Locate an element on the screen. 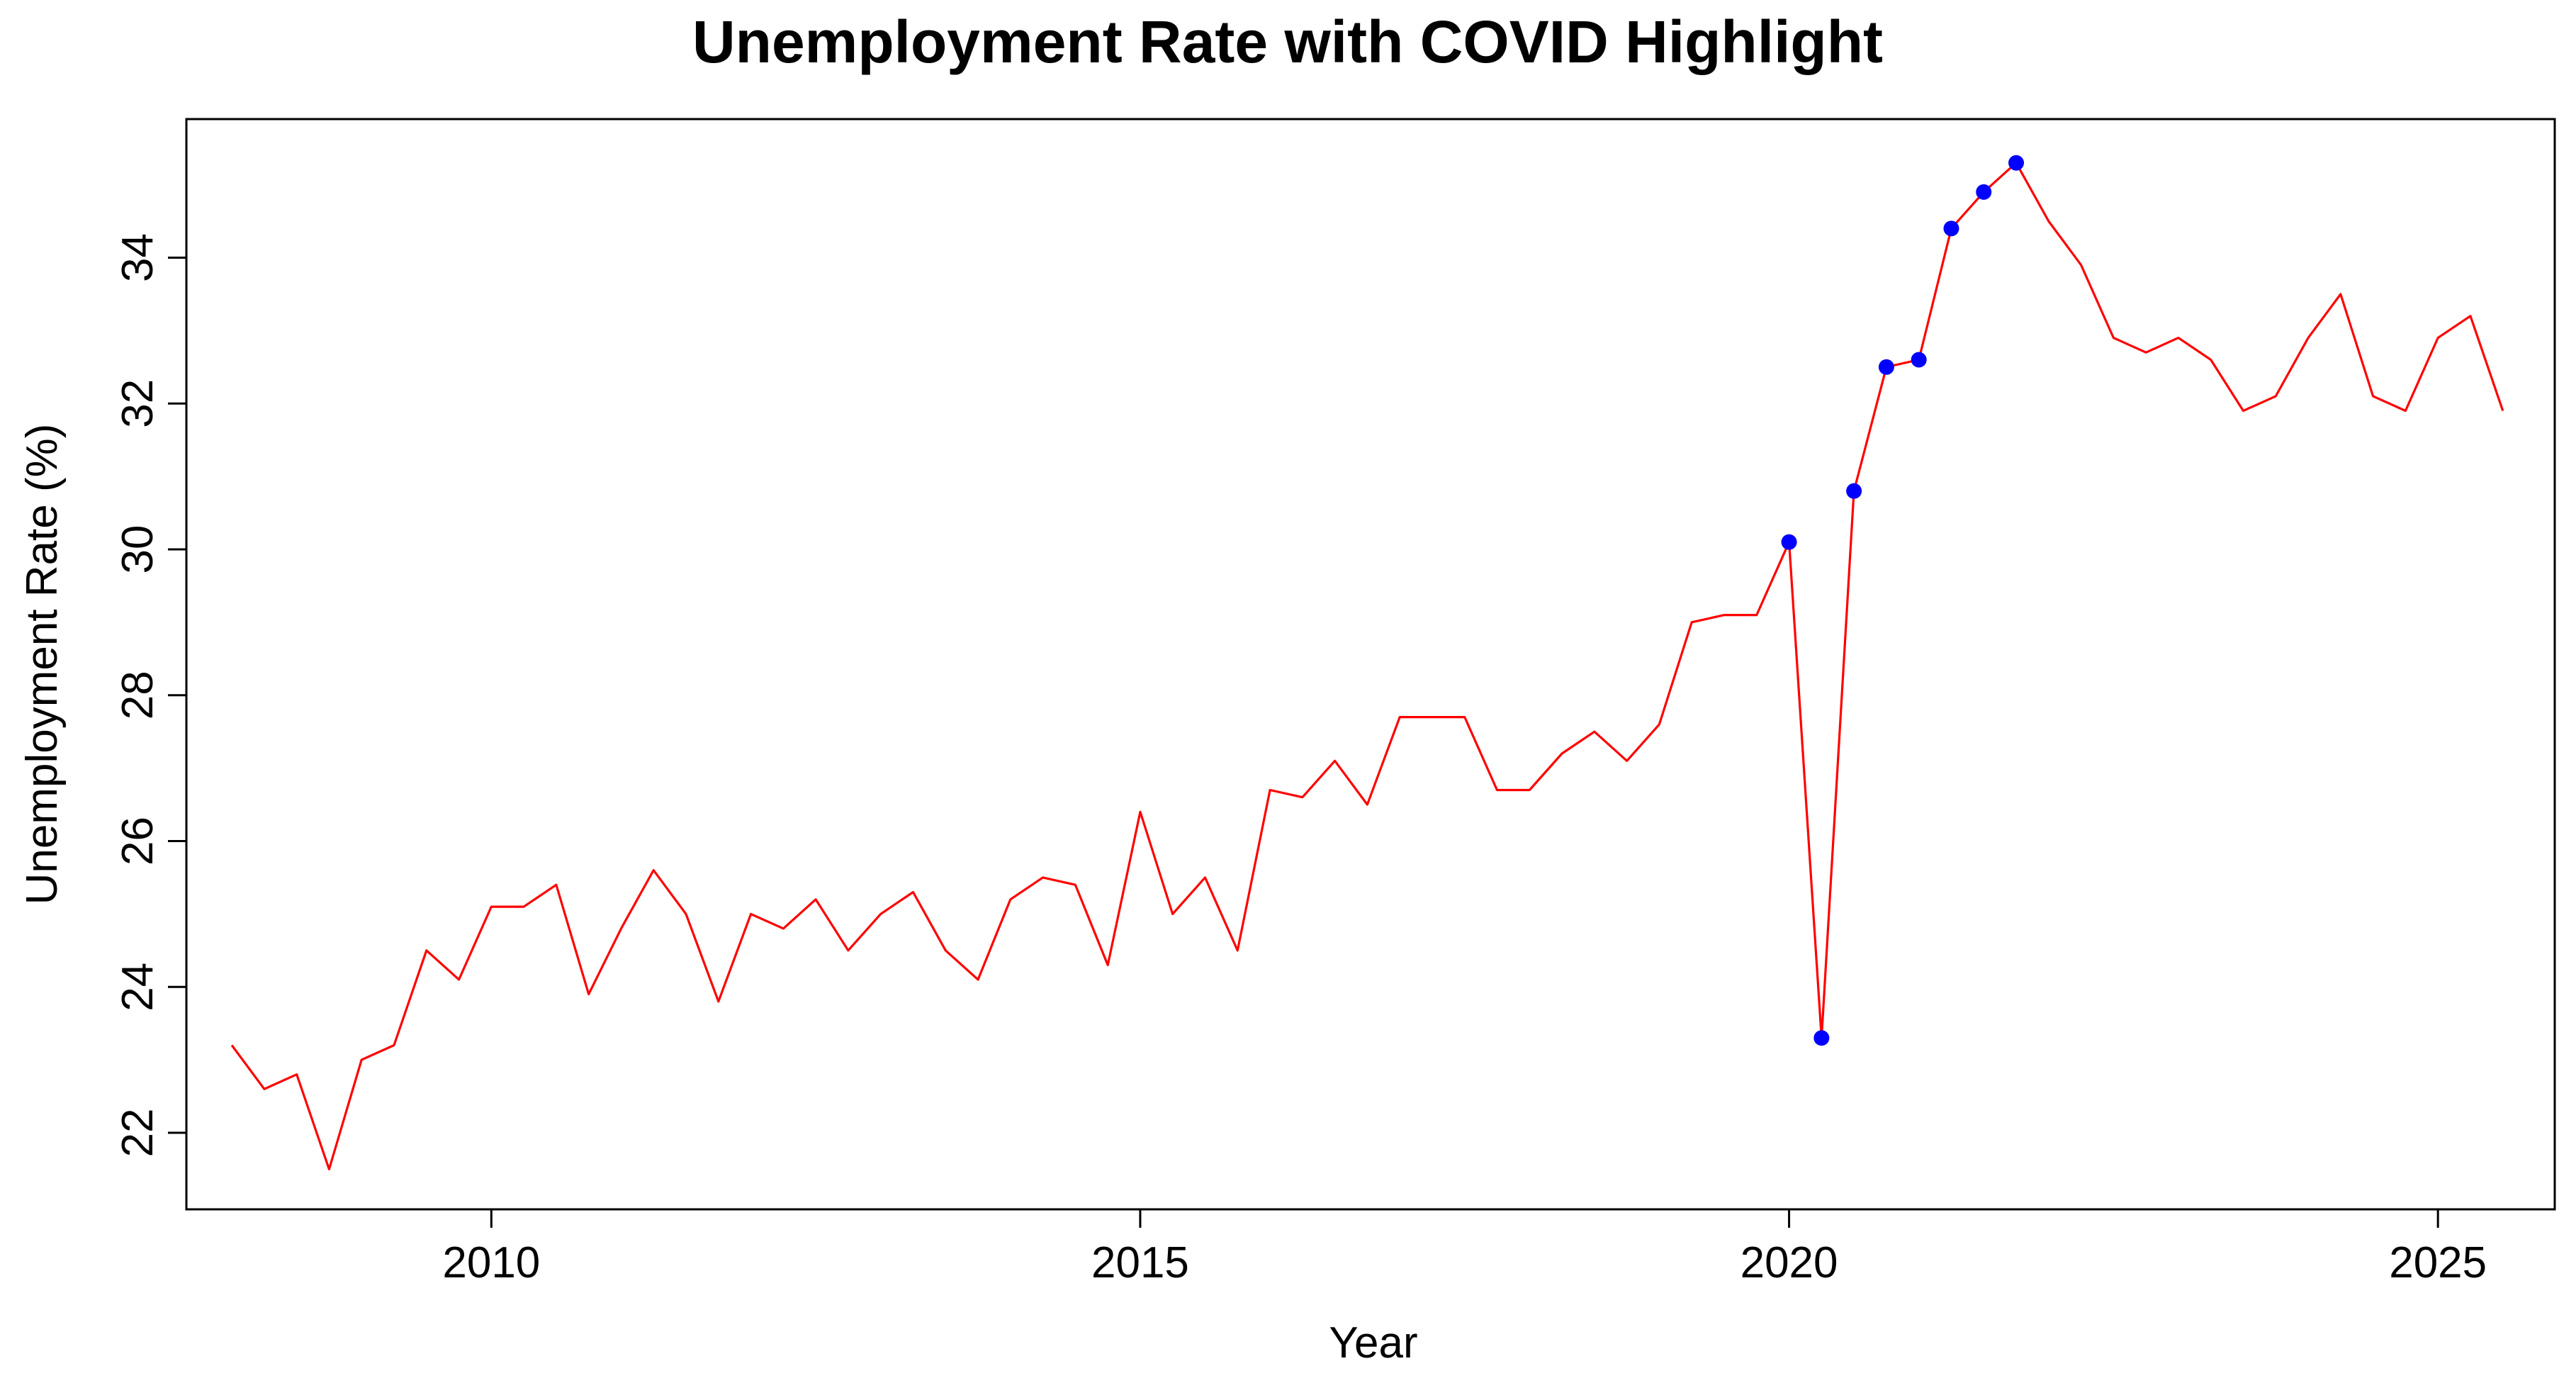 The image size is (2576, 1383). y-tick-label: 30 is located at coordinates (137, 549).